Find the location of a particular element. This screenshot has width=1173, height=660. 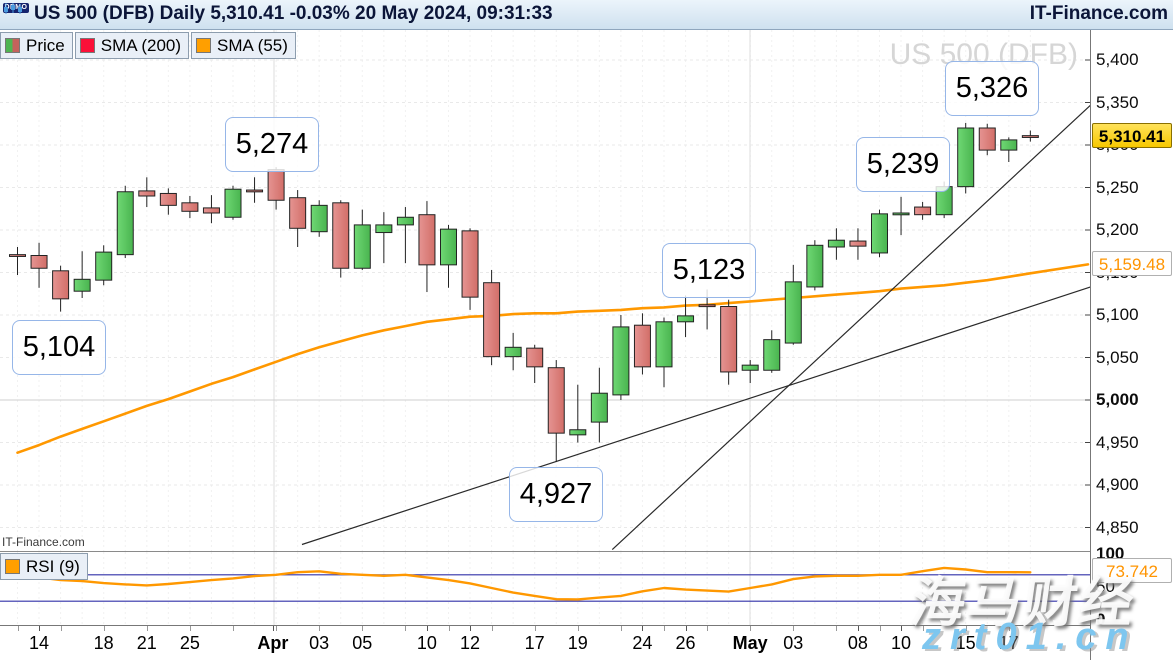

rsi-chart-canvas is located at coordinates (545, 588).